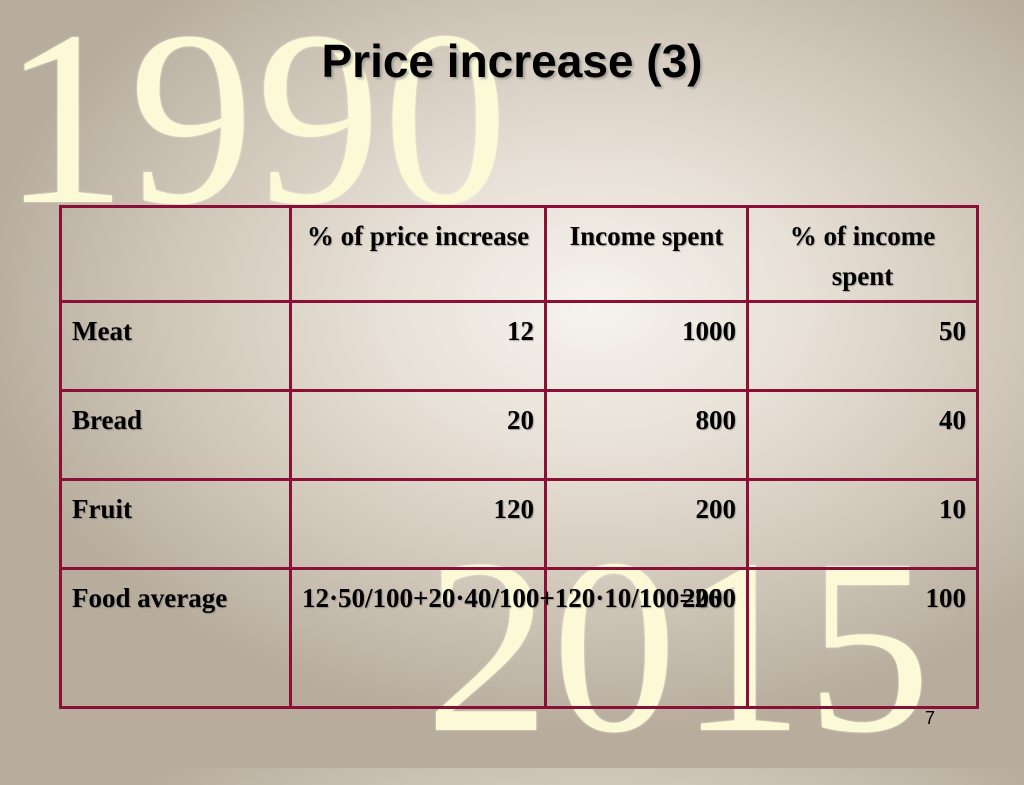  I want to click on cell-income-spent: 800, so click(646, 435).